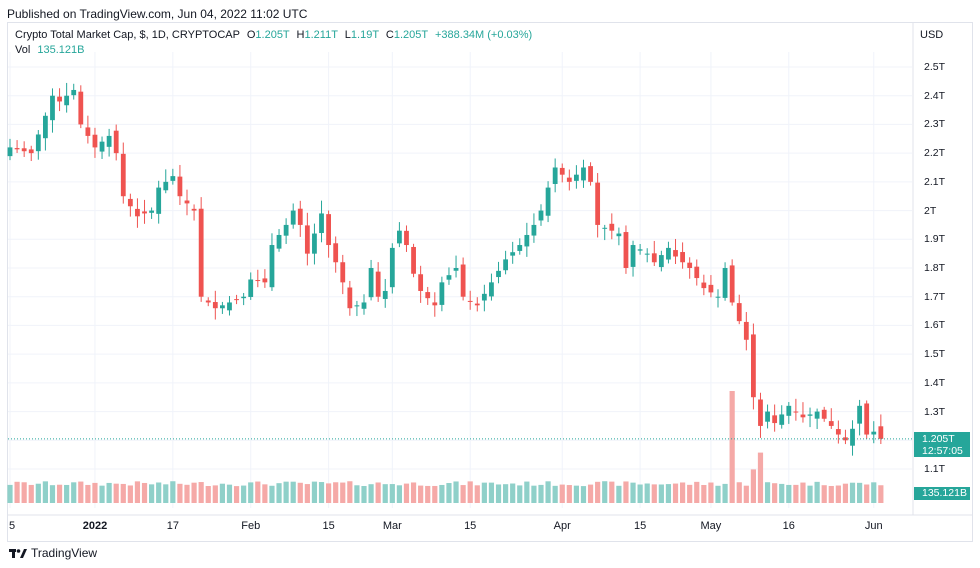 This screenshot has height=568, width=980. What do you see at coordinates (788, 526) in the screenshot?
I see `x-tick-label: 16` at bounding box center [788, 526].